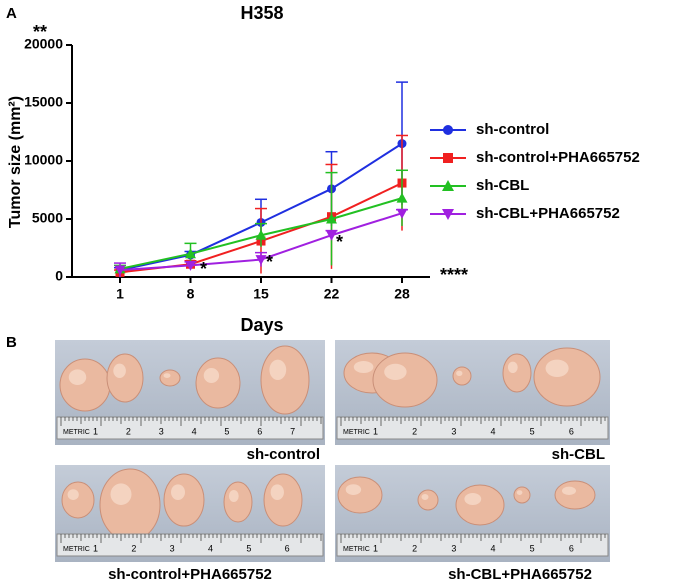  I want to click on photo: METRIC 1 2 3 4 5 6 7 sh-control, so click(190, 401).